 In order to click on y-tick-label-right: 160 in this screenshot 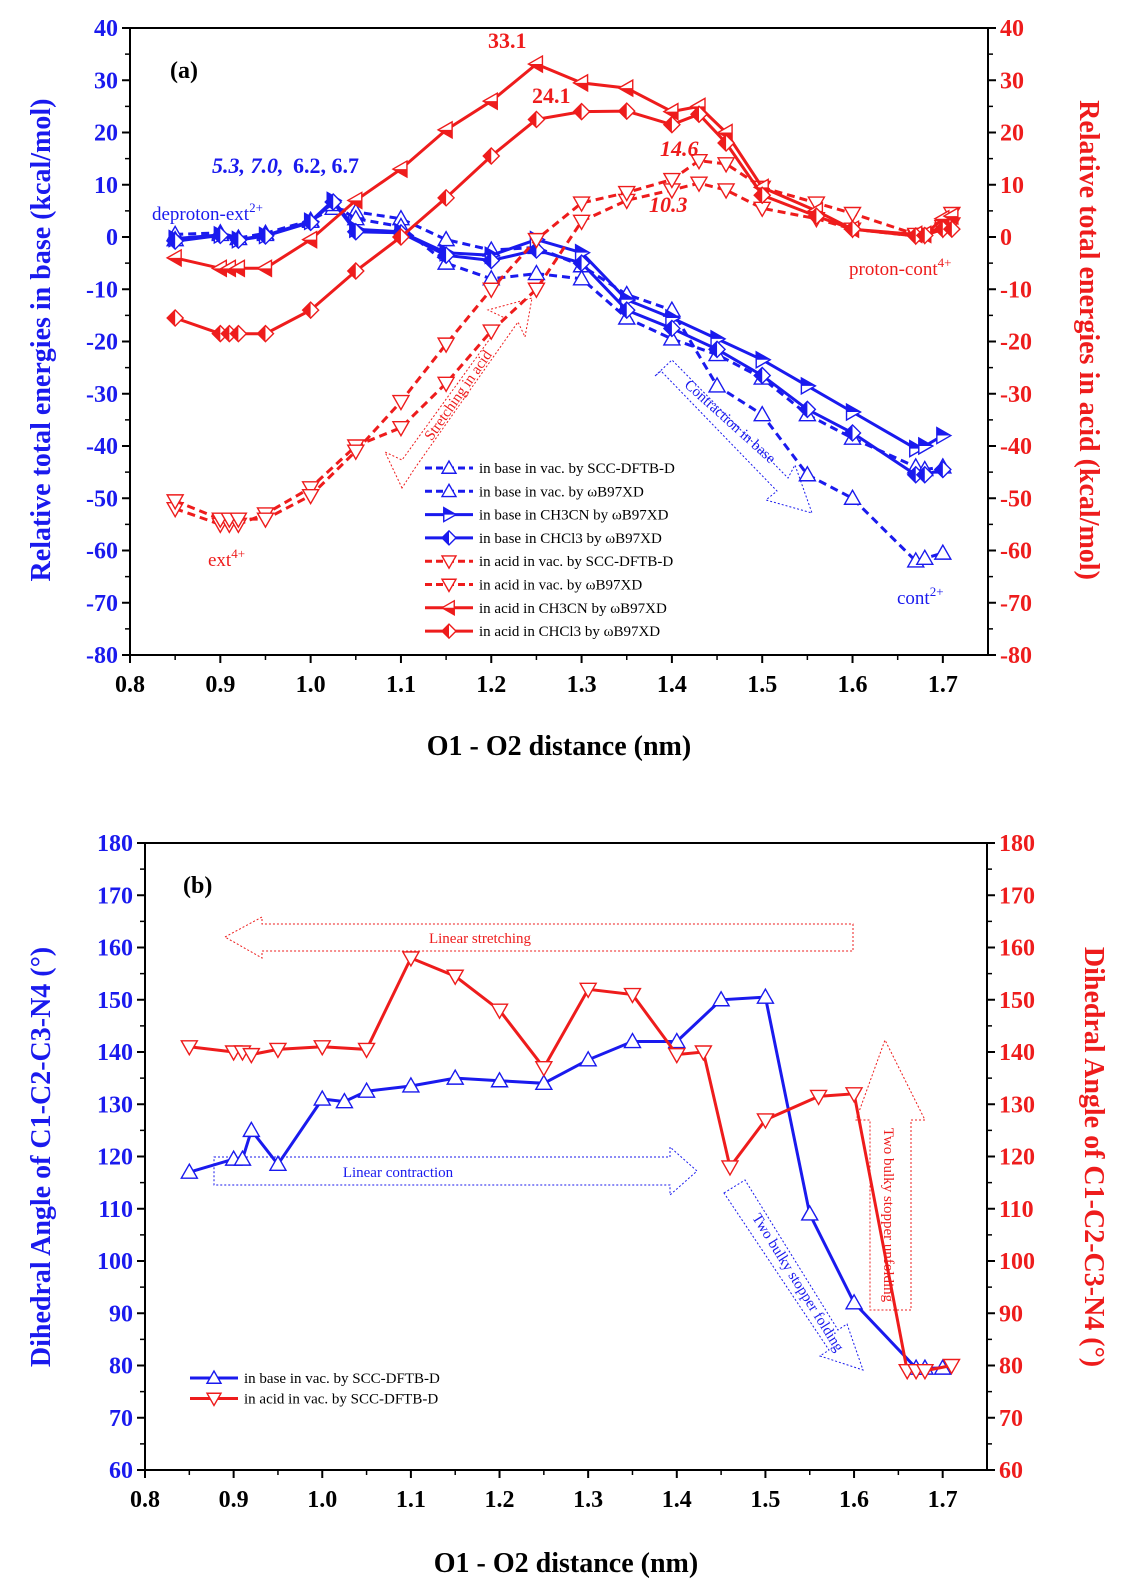, I will do `click(1017, 949)`.